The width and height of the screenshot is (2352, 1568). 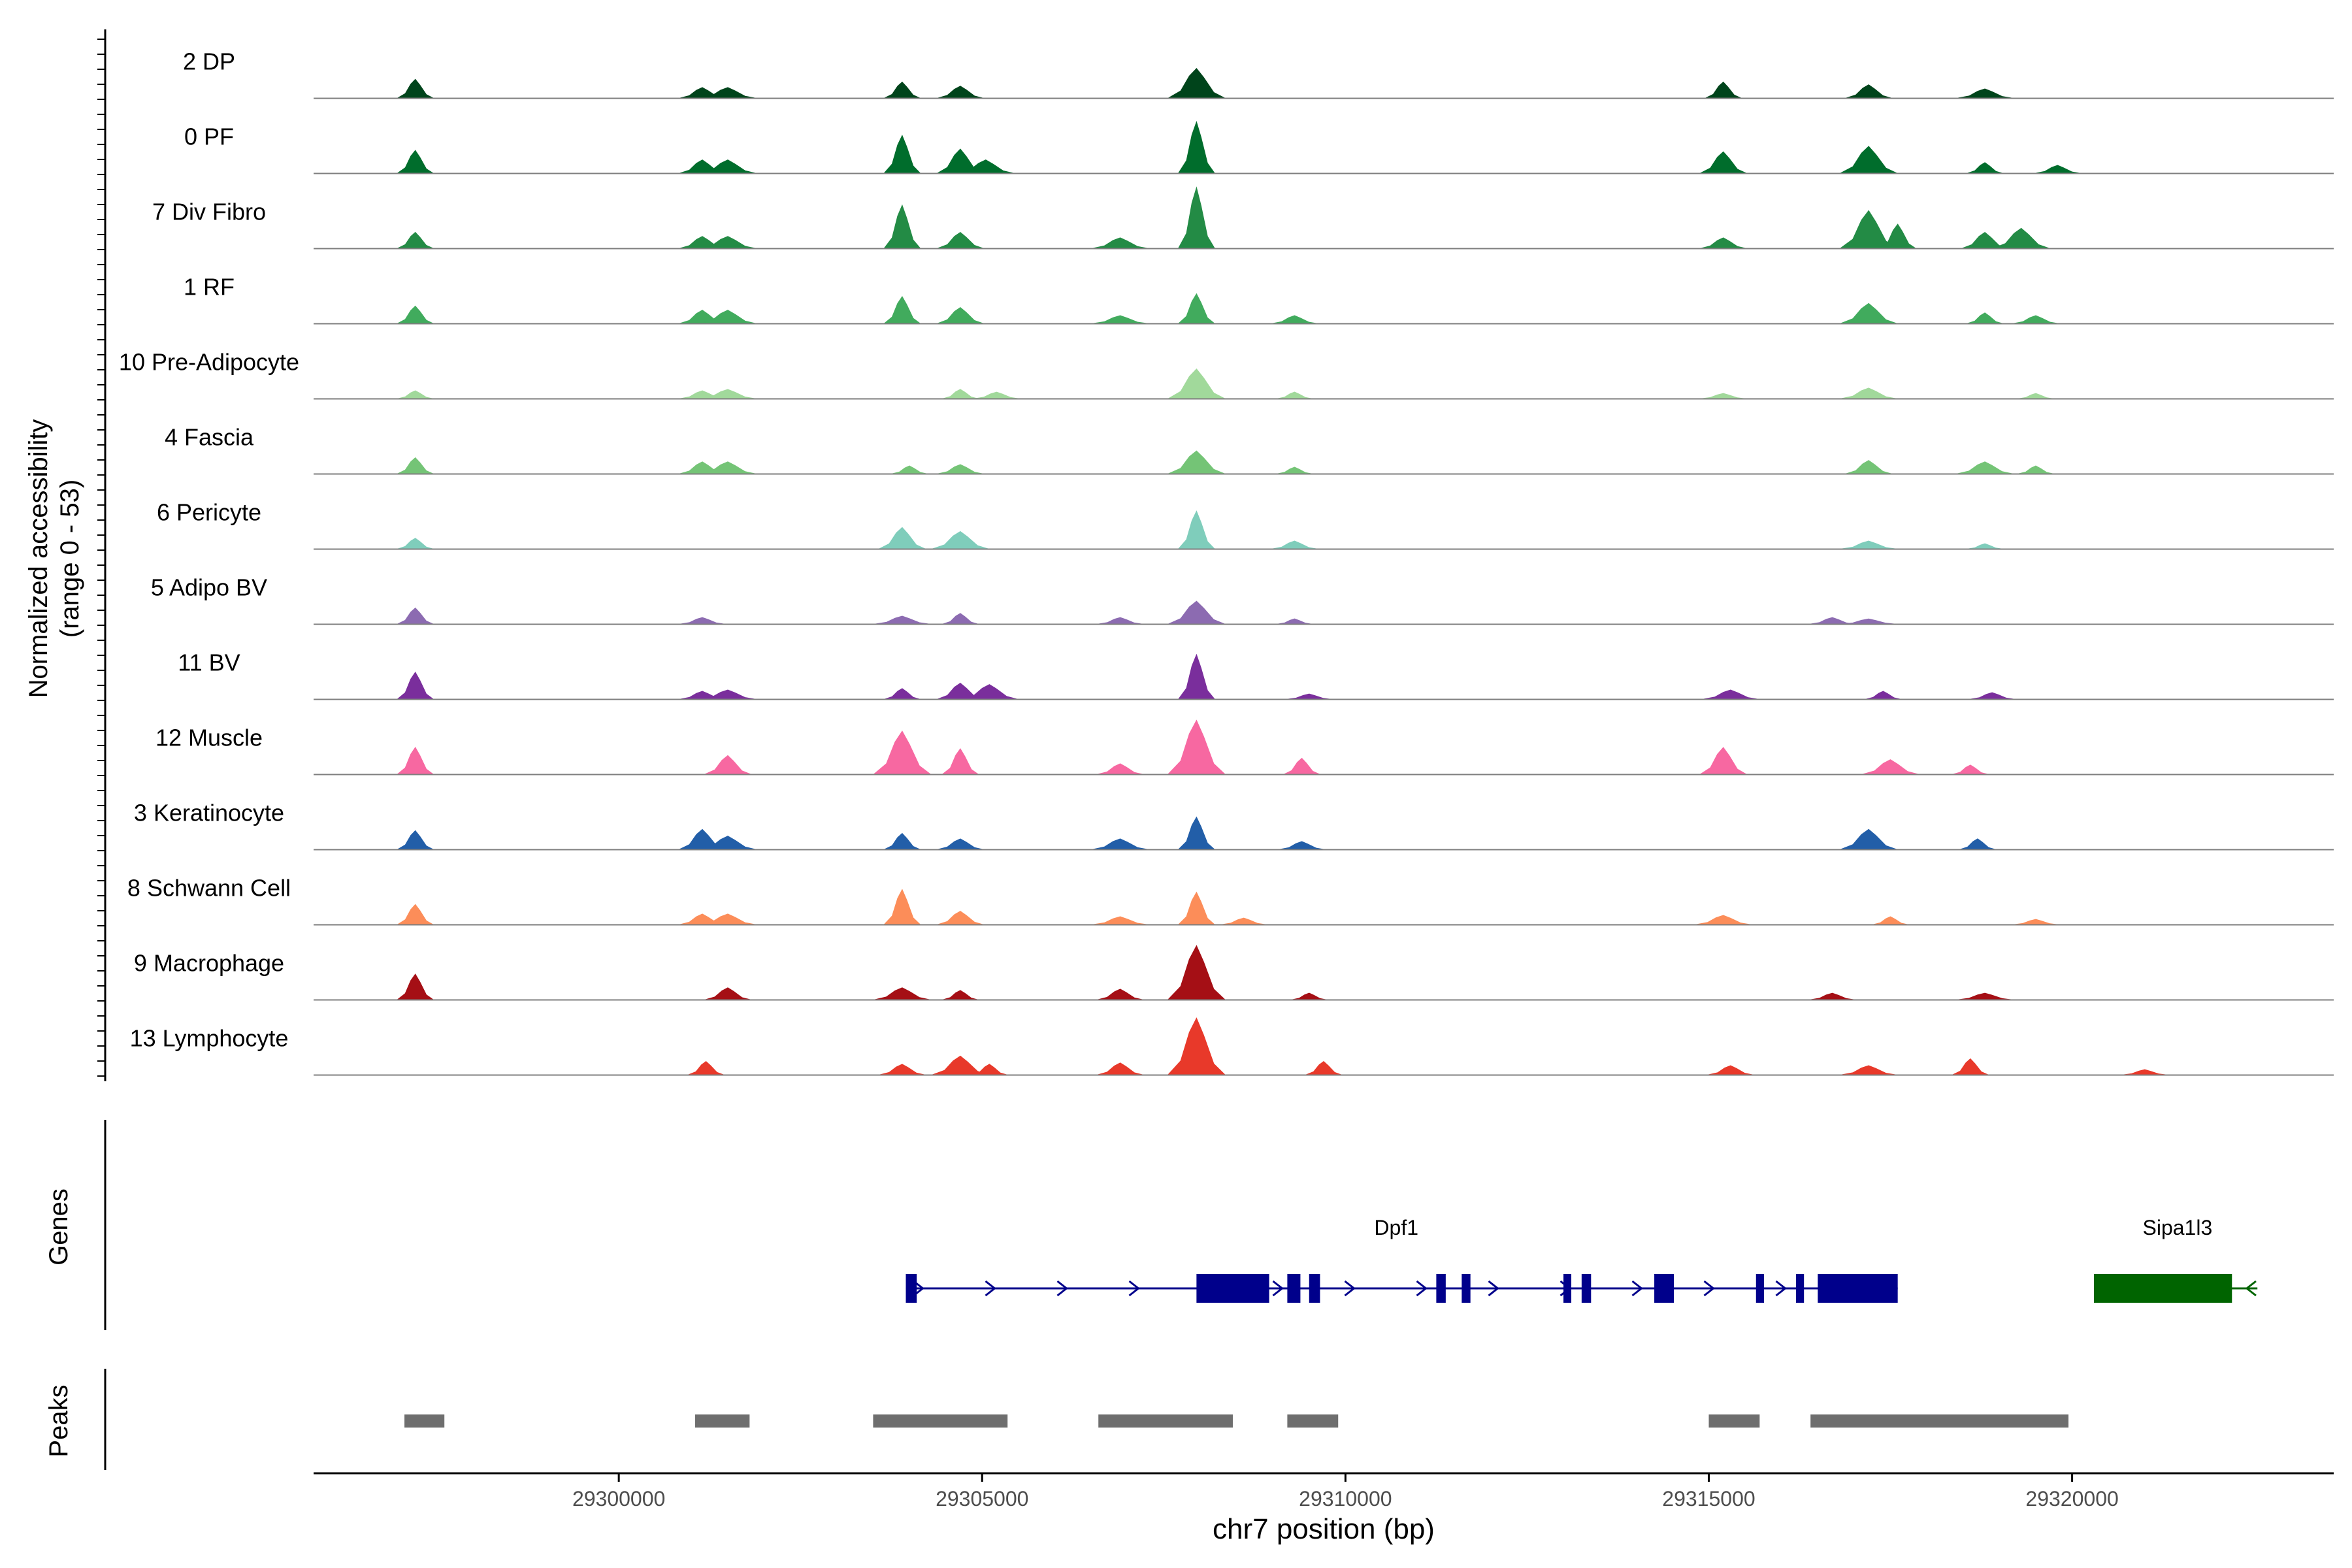 What do you see at coordinates (209, 437) in the screenshot?
I see `track-label: 4 Fascia` at bounding box center [209, 437].